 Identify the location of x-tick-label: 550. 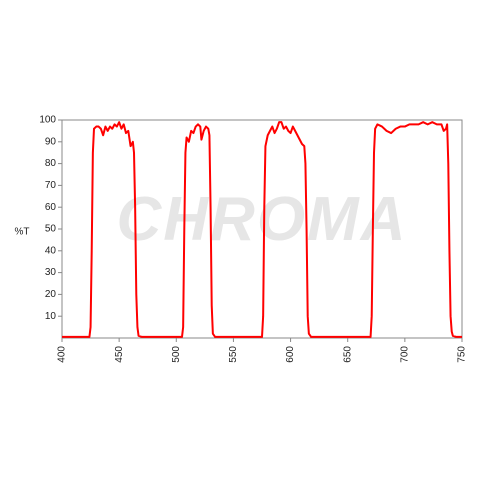
(233, 354).